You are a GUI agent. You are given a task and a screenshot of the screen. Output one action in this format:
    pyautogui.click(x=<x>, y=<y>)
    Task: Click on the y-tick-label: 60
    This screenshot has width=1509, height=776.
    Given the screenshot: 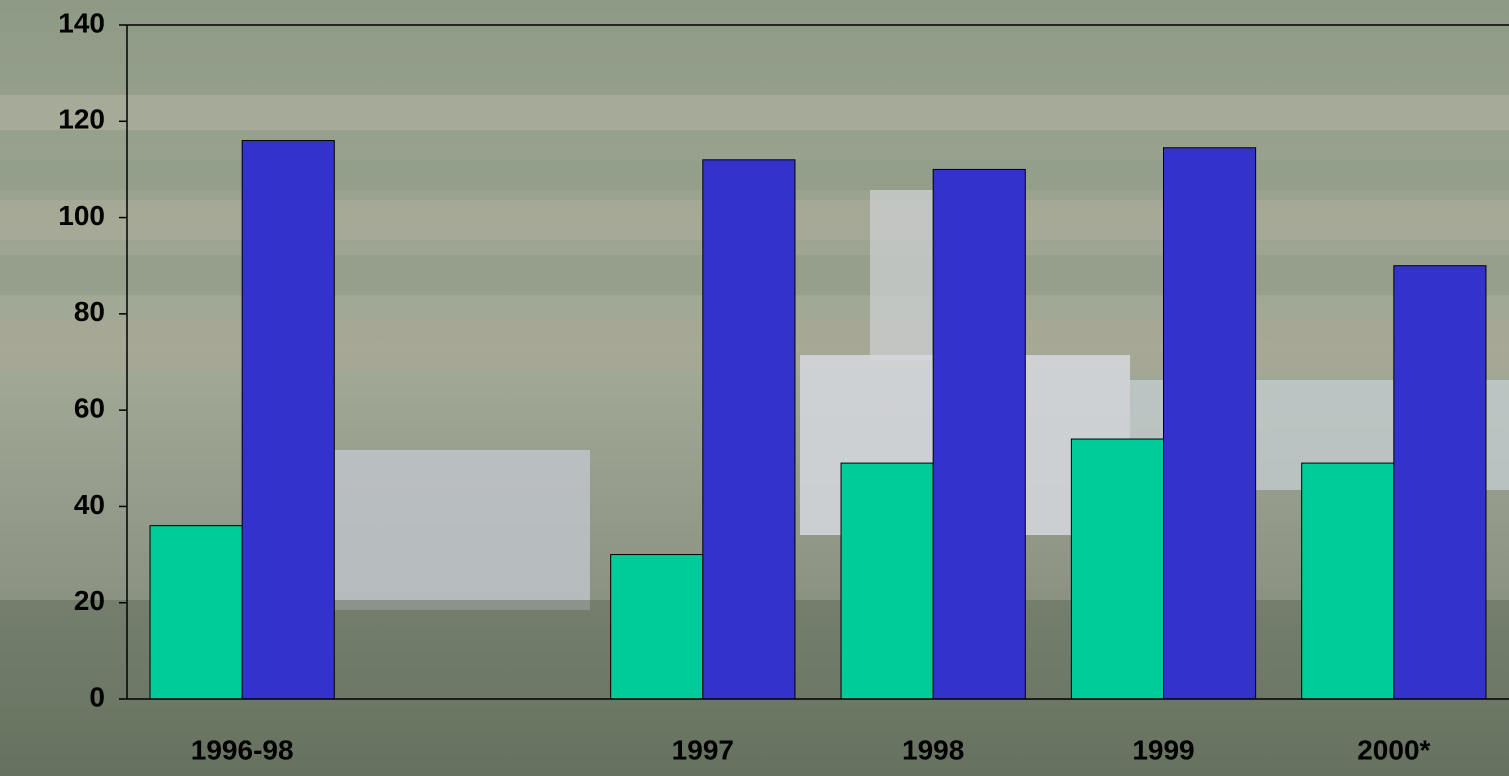 What is the action you would take?
    pyautogui.click(x=89, y=408)
    